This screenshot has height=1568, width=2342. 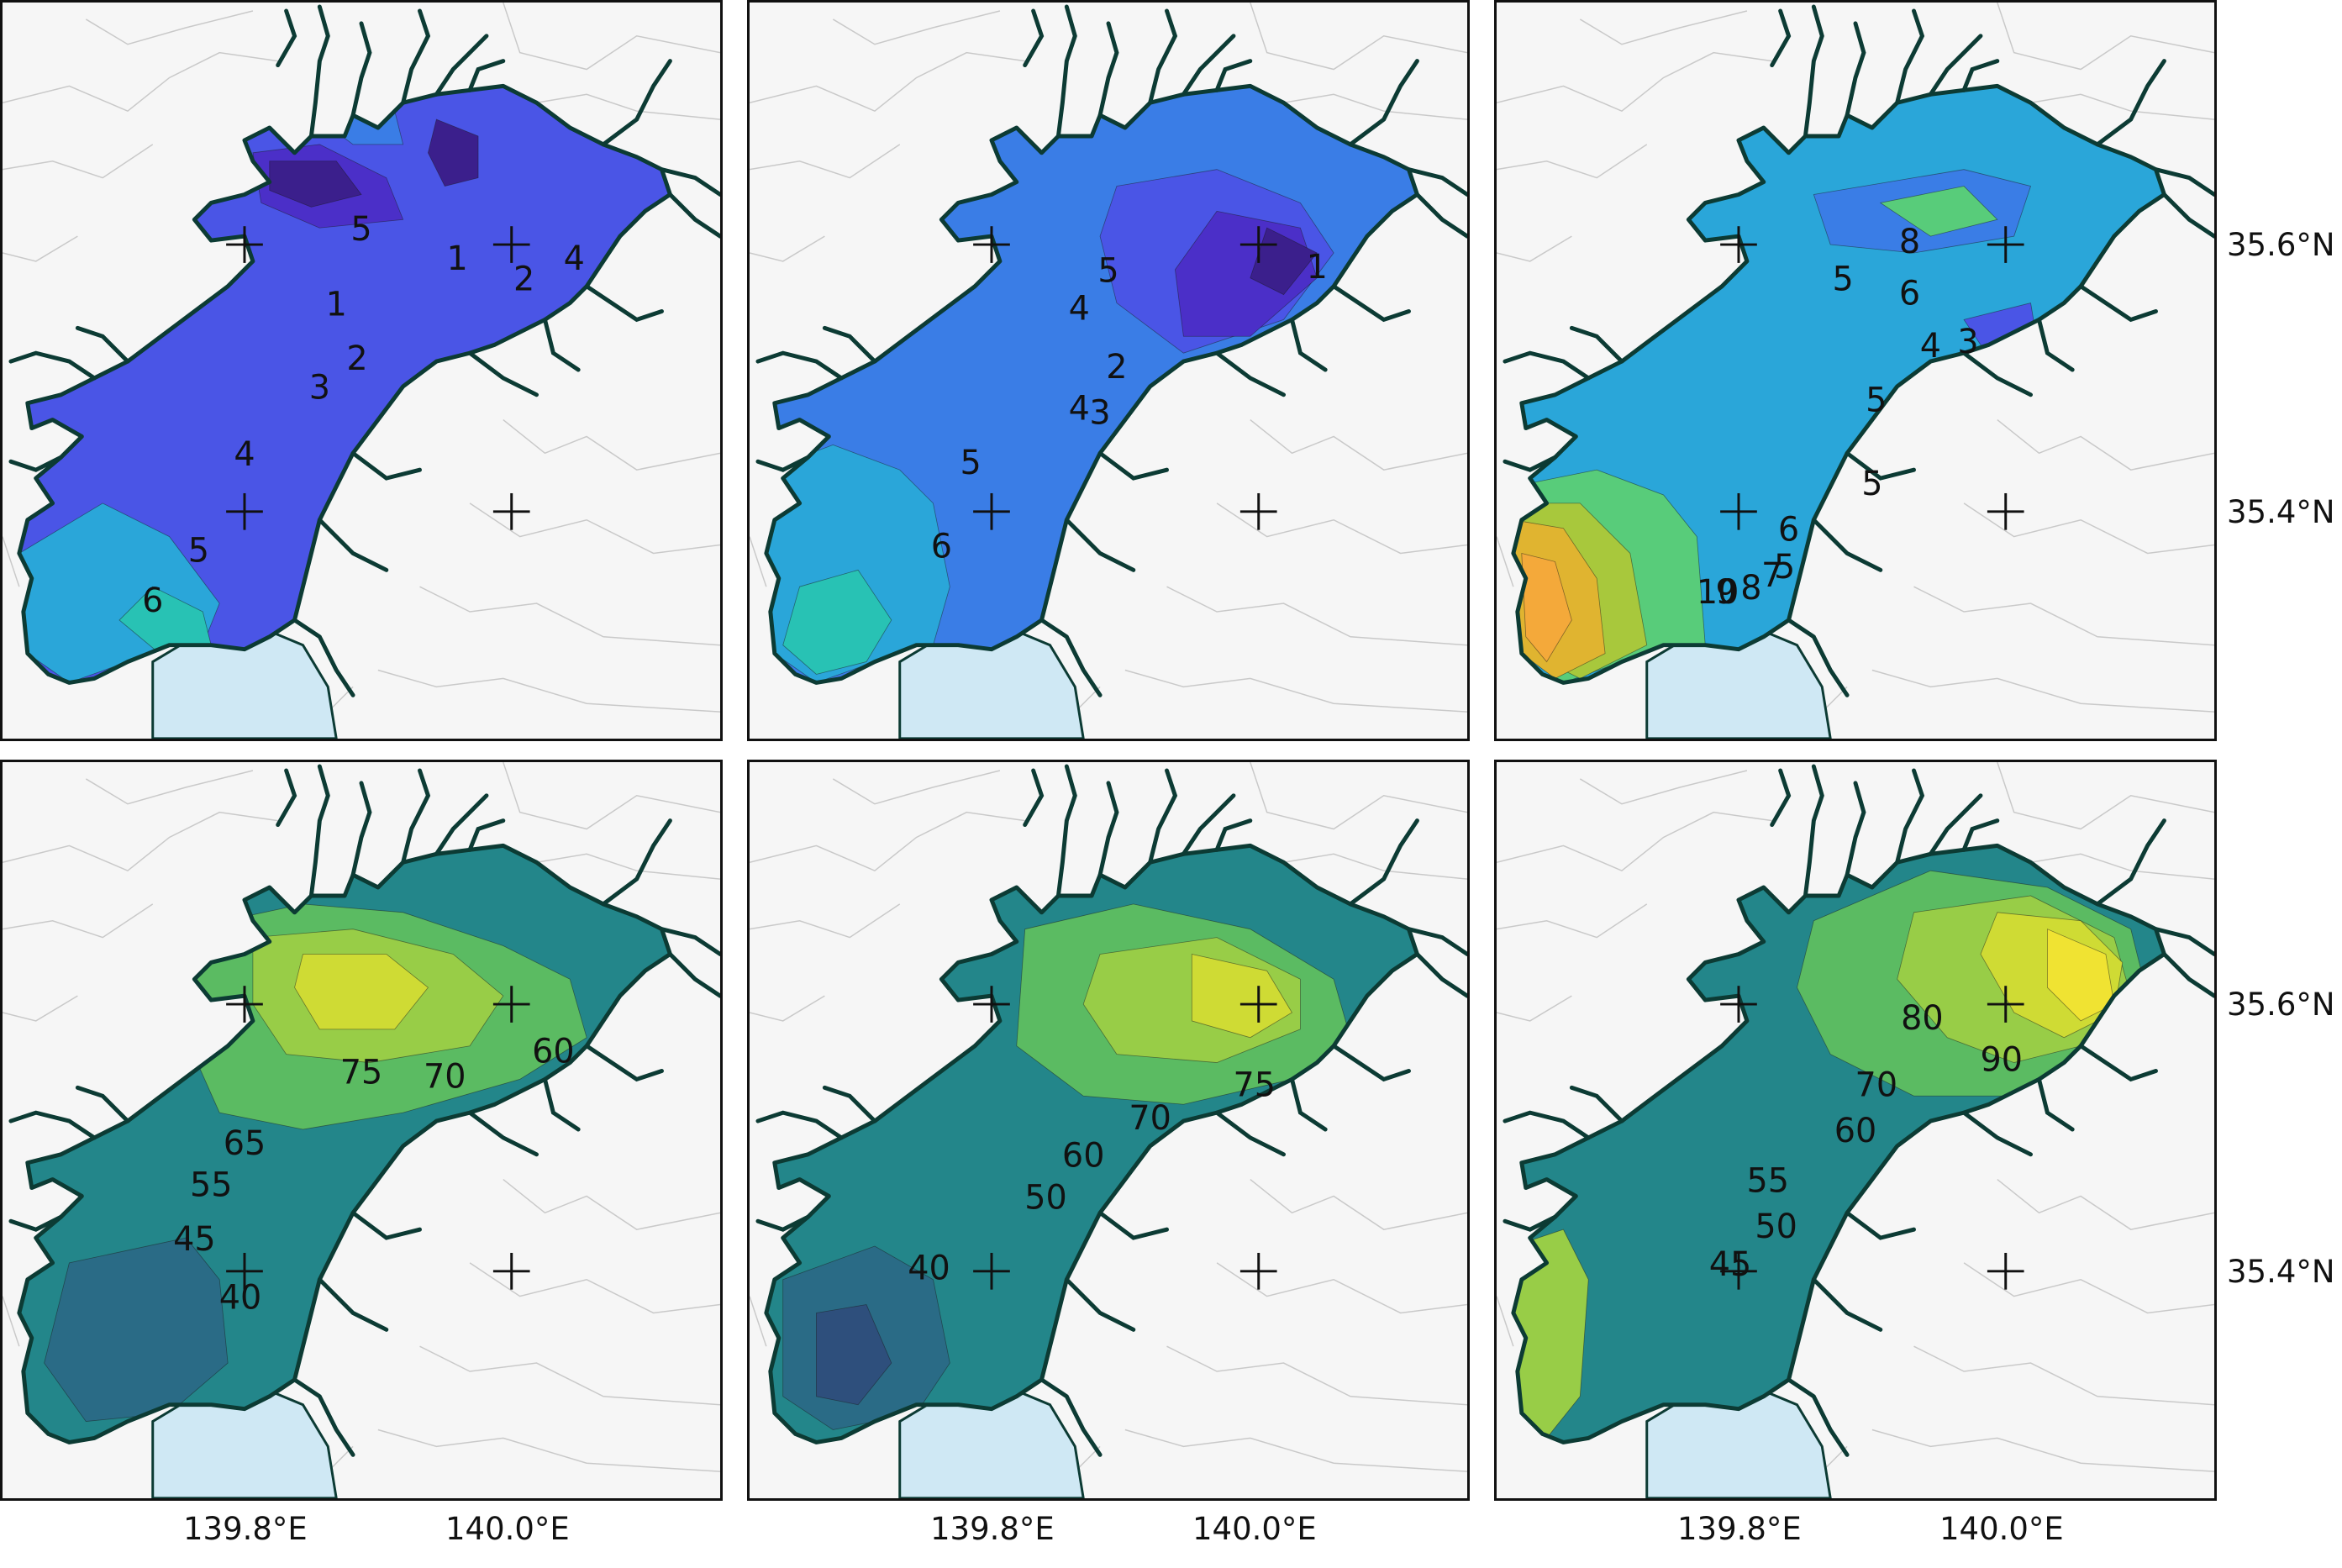 I want to click on contour-label: 10, so click(x=1718, y=592).